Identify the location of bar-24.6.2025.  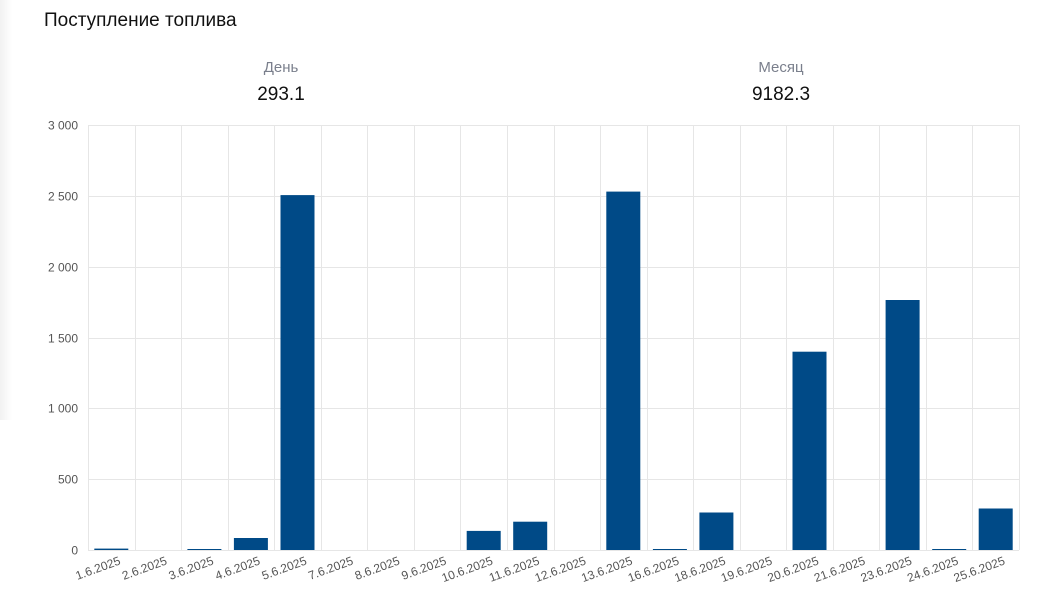
(949, 549).